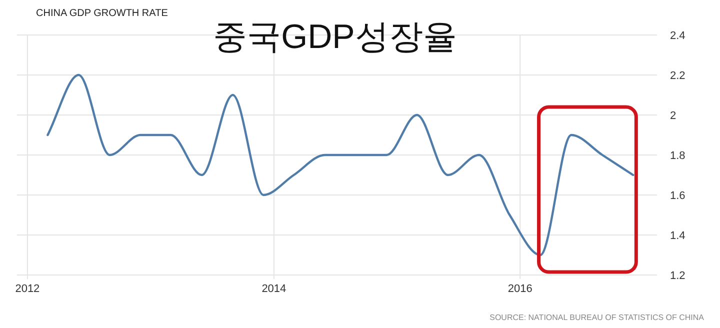 The height and width of the screenshot is (328, 720). Describe the element at coordinates (678, 196) in the screenshot. I see `y-tick-label: 1.6` at that location.